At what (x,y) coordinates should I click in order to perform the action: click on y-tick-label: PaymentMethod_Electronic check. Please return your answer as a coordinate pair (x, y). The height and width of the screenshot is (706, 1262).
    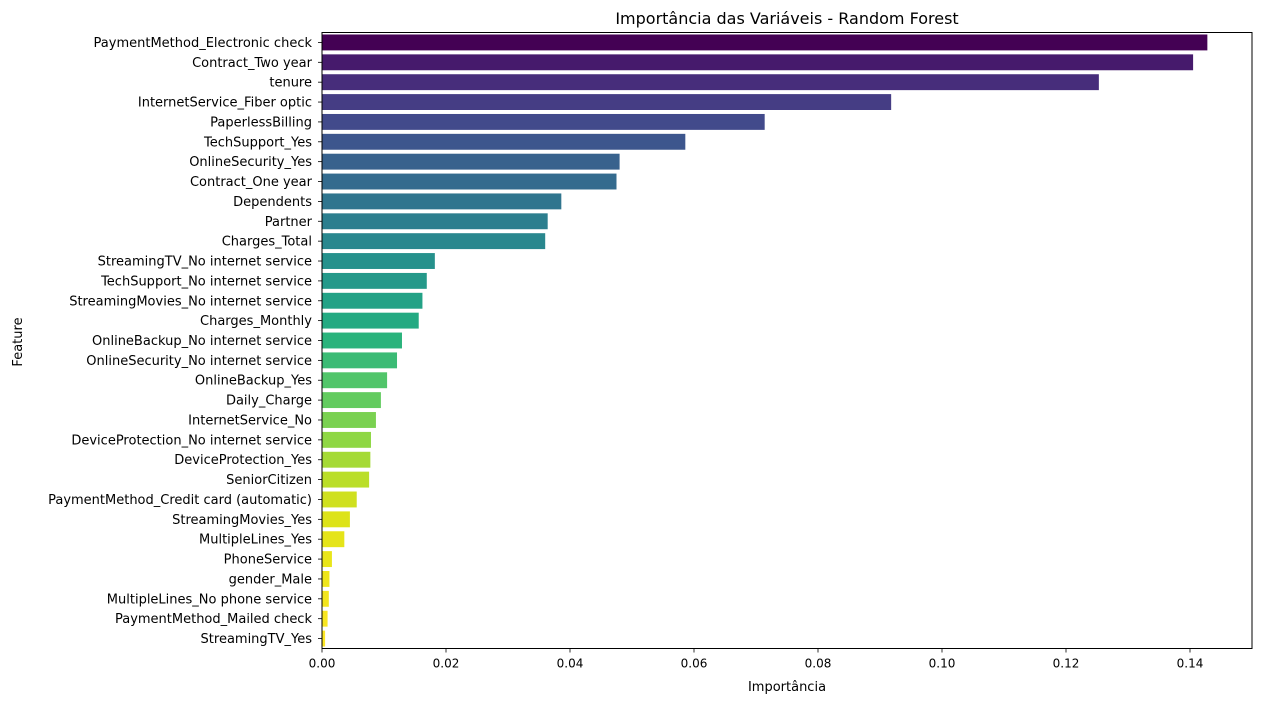
    Looking at the image, I should click on (203, 43).